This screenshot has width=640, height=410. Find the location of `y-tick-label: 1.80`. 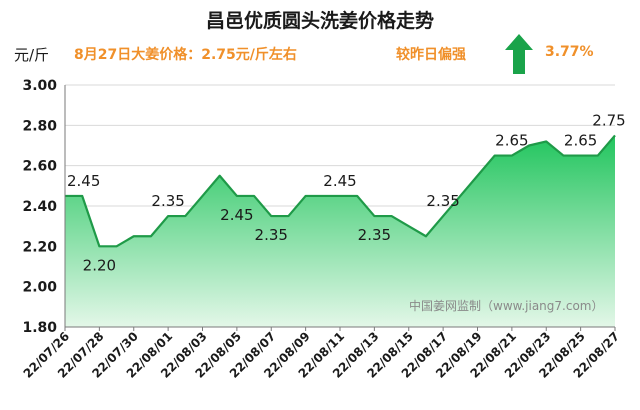

y-tick-label: 1.80 is located at coordinates (39, 328).